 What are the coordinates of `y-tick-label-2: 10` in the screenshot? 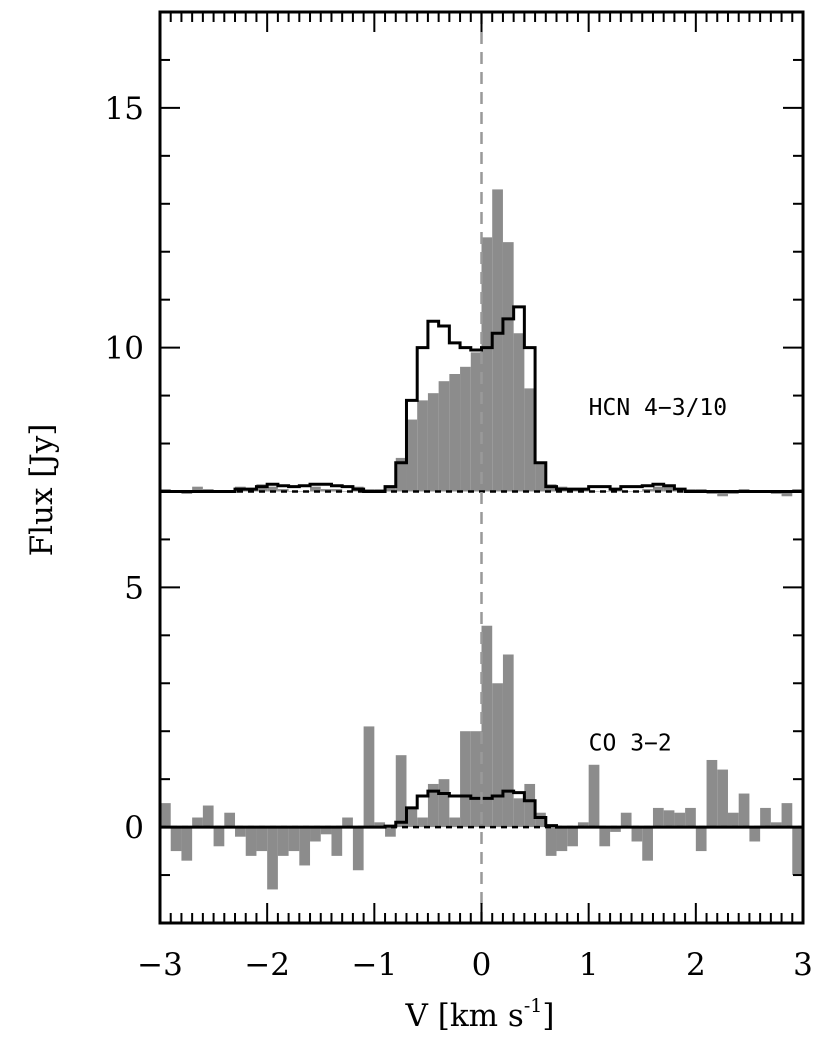 It's located at (124, 349).